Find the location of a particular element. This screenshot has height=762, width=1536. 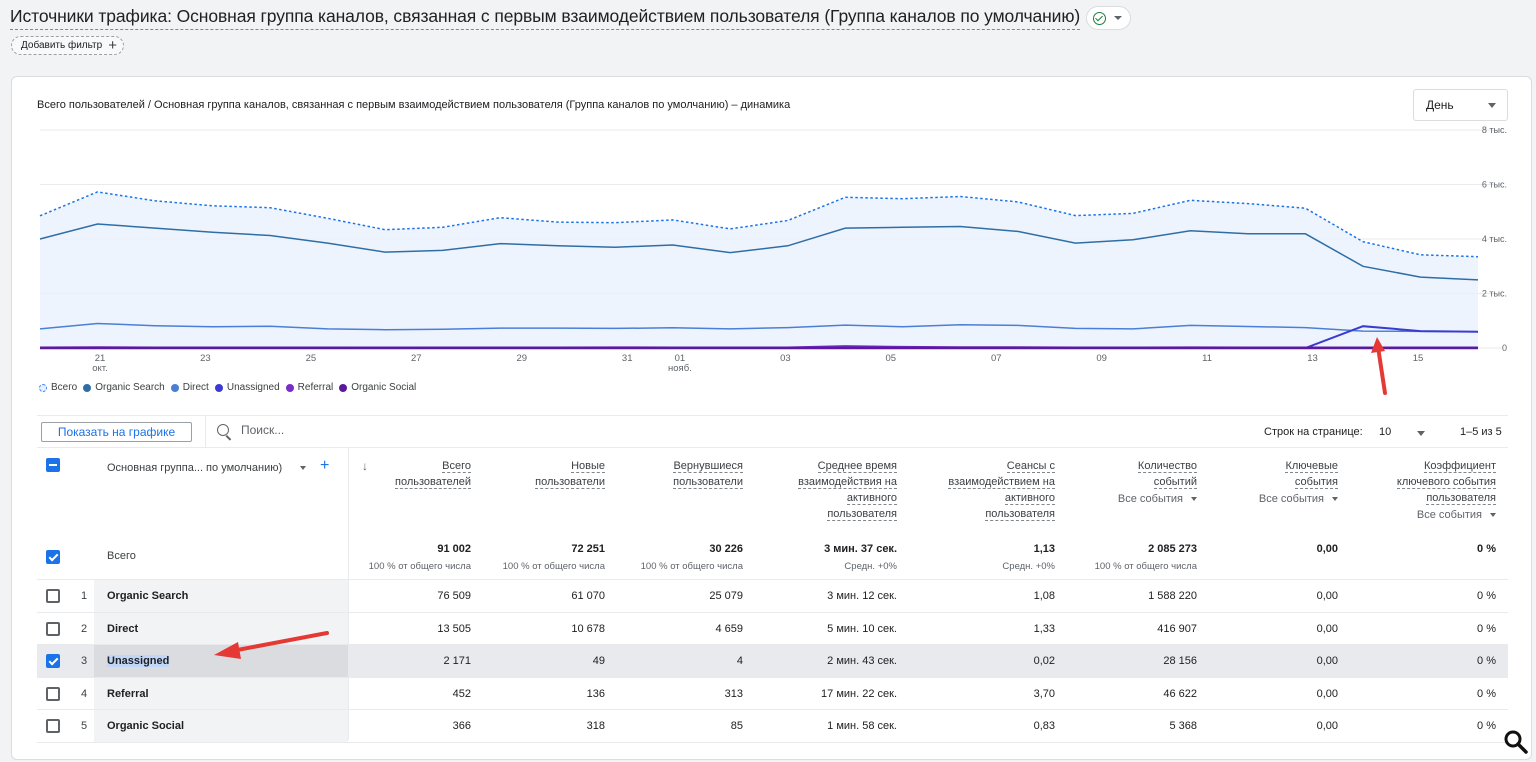

row-value: 2 мин. 43 сек. is located at coordinates (862, 661).